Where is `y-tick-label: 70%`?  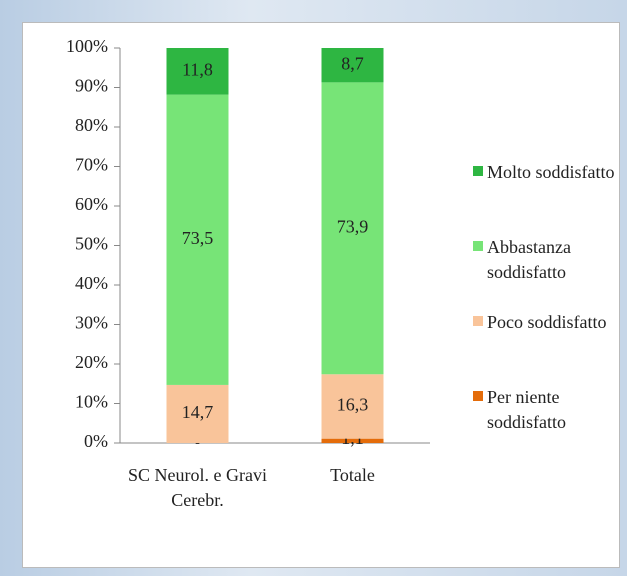 y-tick-label: 70% is located at coordinates (91, 165).